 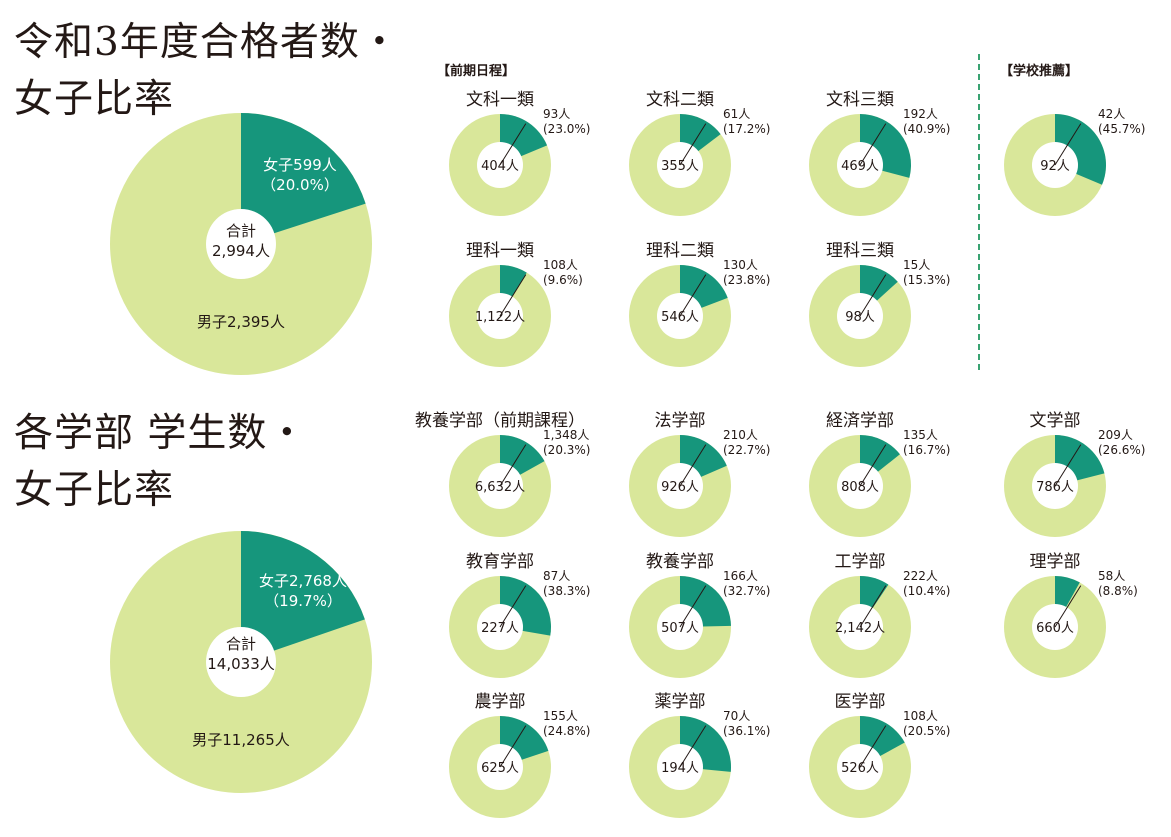 I want to click on donut-male-count: 469人, so click(x=860, y=166).